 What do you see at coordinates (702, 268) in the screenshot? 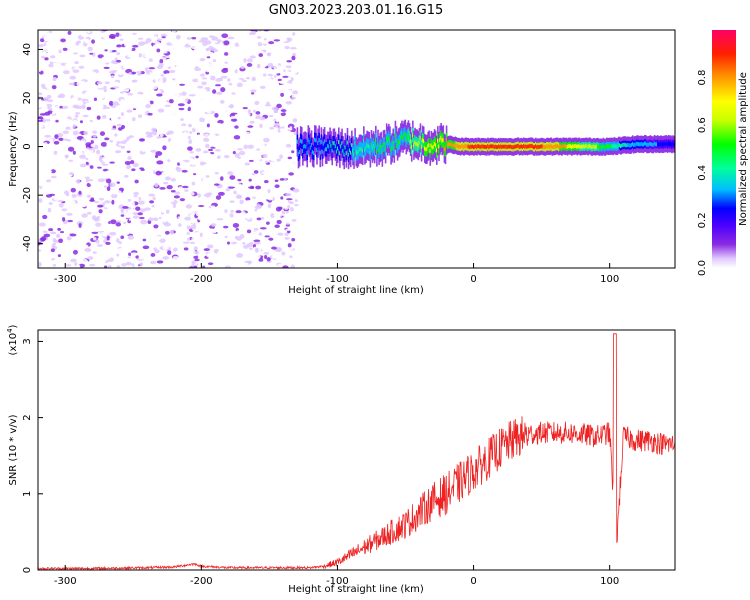
I see `colorbar-tick-label: 0.0` at bounding box center [702, 268].